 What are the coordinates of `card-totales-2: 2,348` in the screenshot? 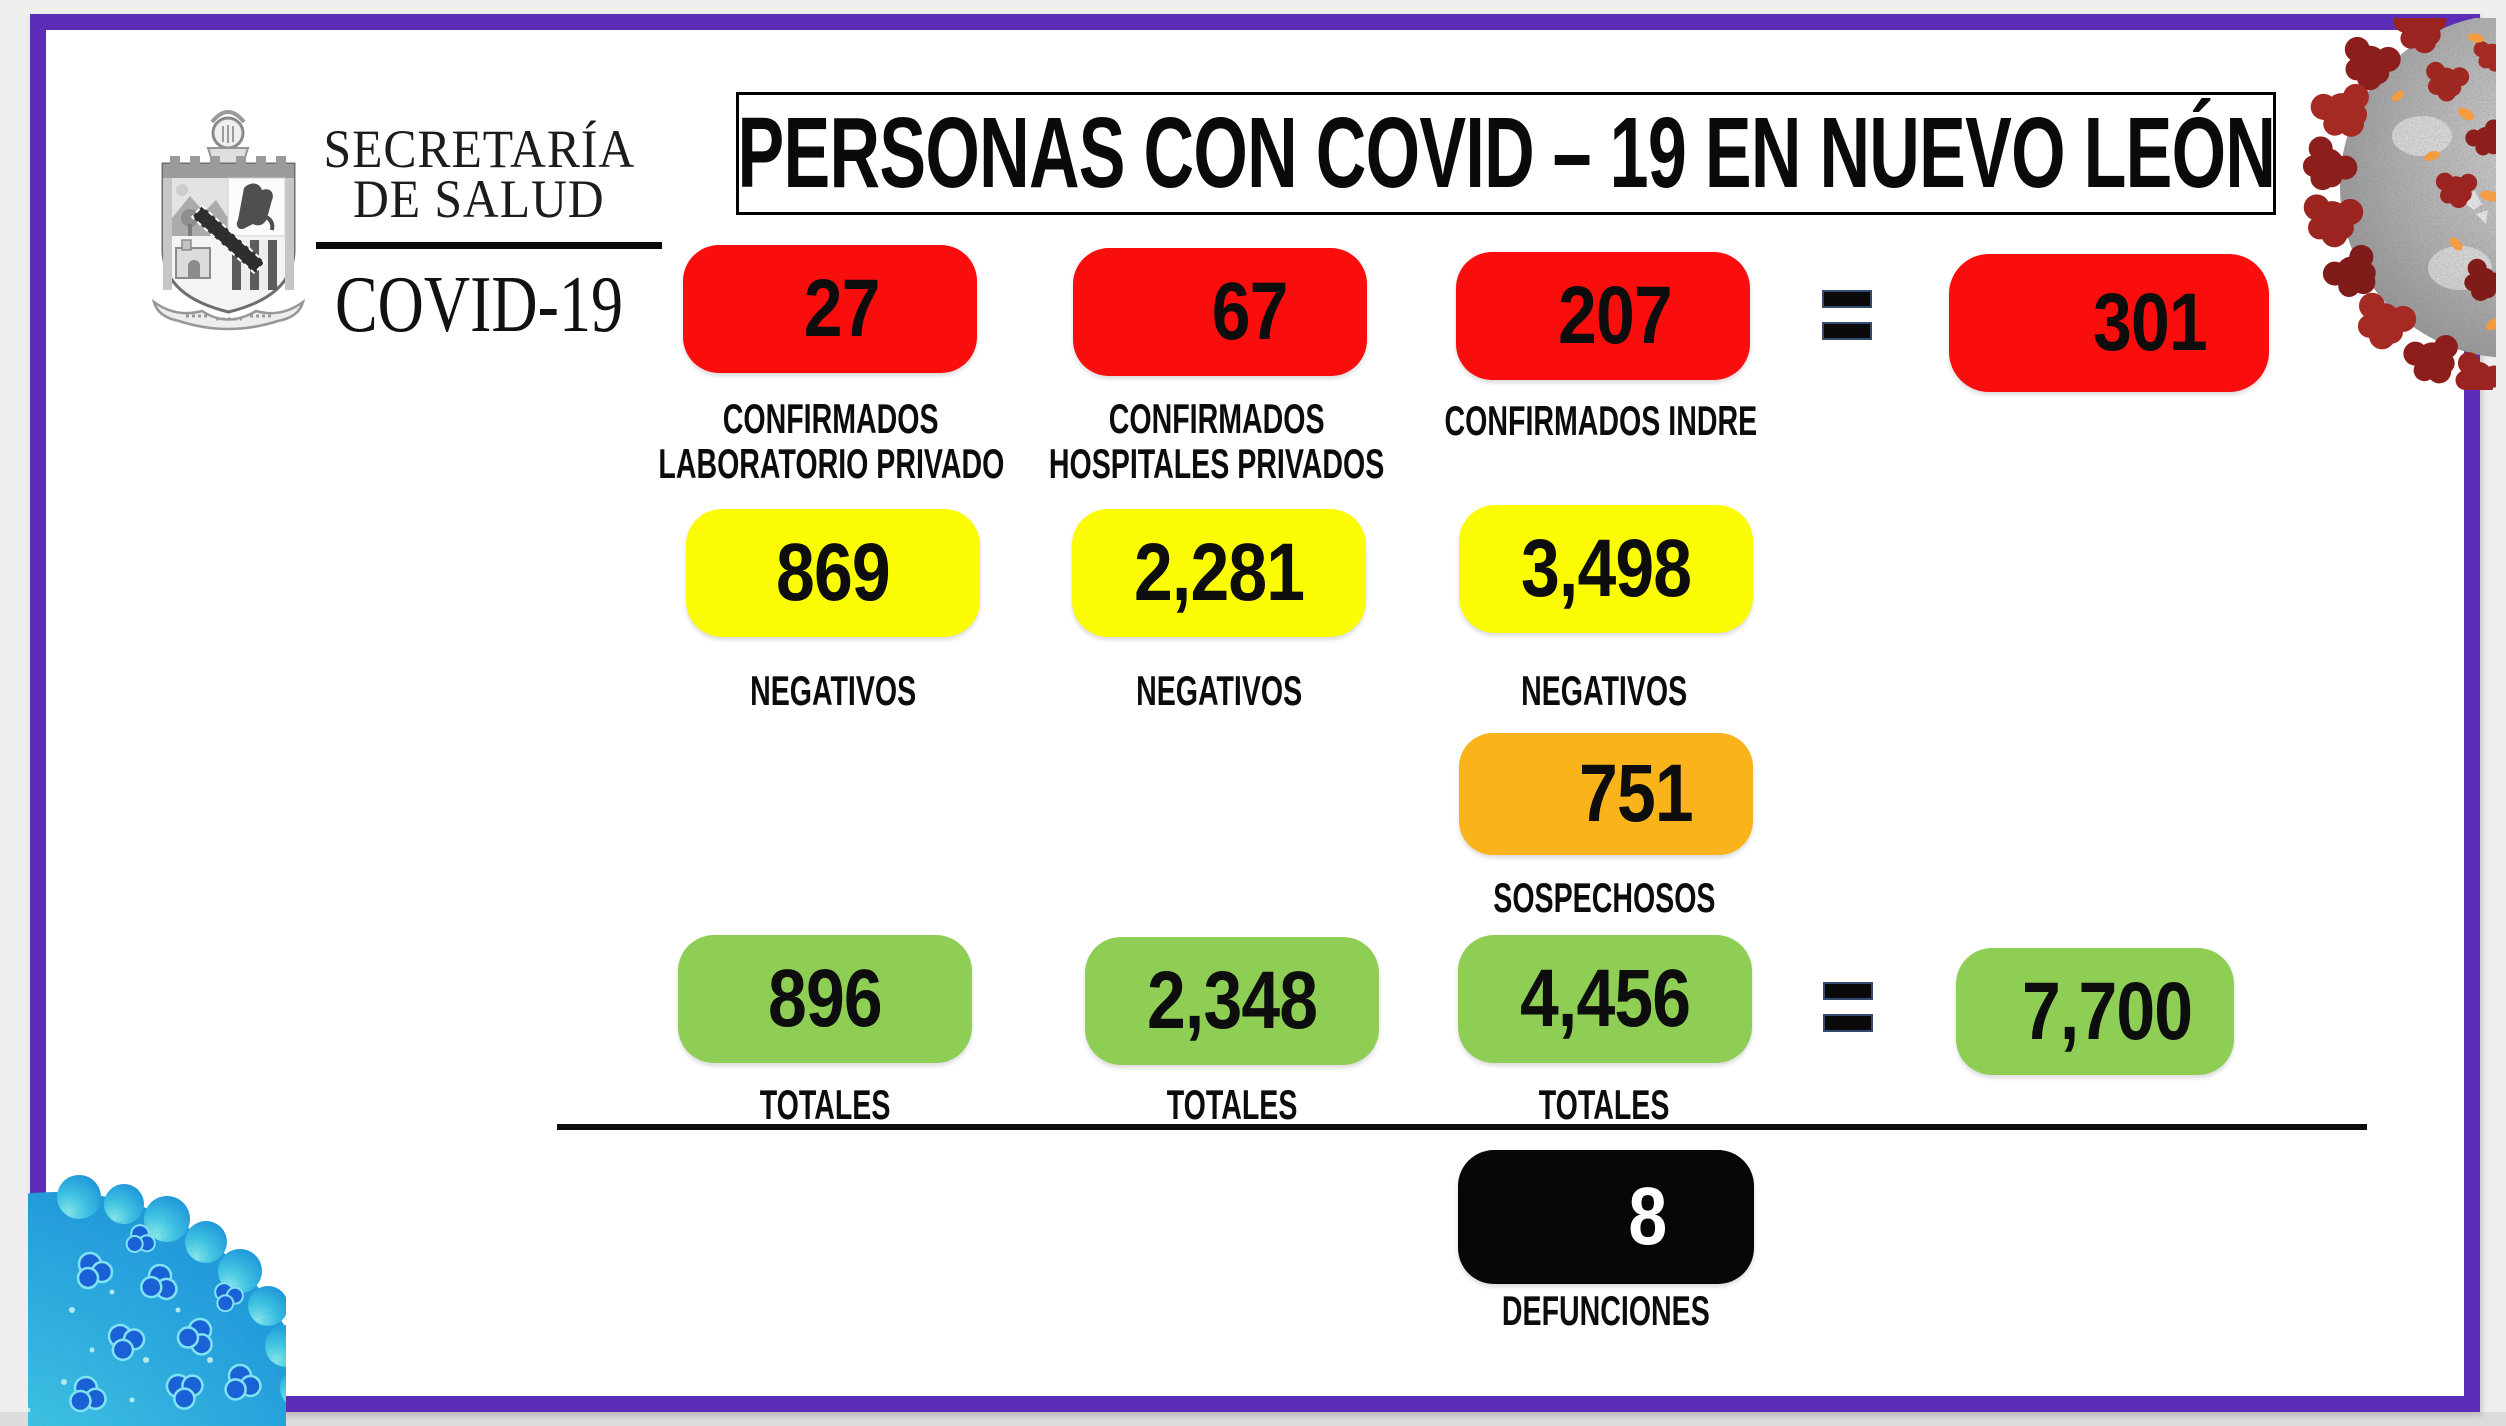 It's located at (1232, 1001).